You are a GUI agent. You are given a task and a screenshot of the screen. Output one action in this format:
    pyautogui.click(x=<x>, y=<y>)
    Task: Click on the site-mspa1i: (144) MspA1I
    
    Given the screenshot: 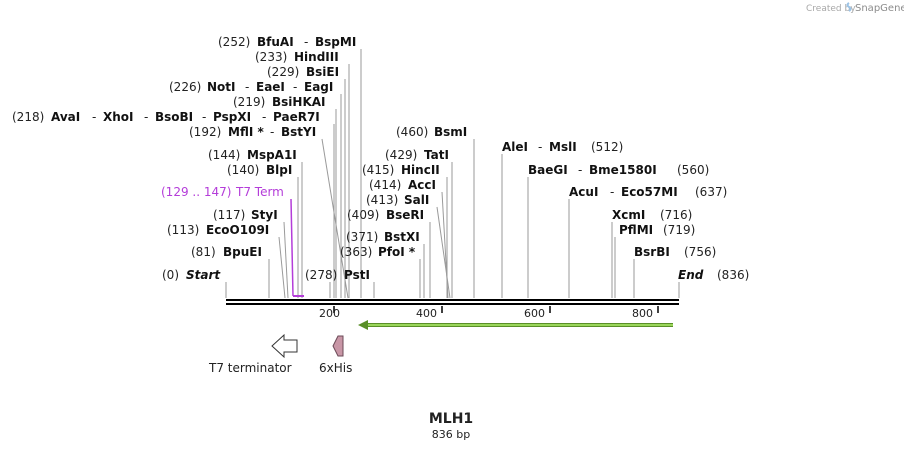 What is the action you would take?
    pyautogui.click(x=252, y=153)
    